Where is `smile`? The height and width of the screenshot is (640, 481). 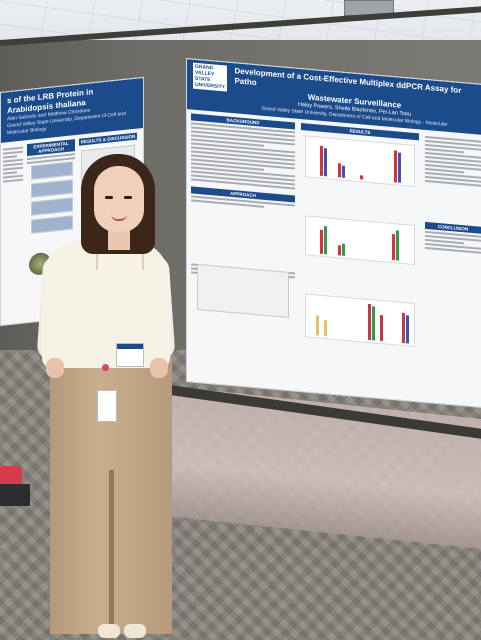
smile is located at coordinates (119, 217).